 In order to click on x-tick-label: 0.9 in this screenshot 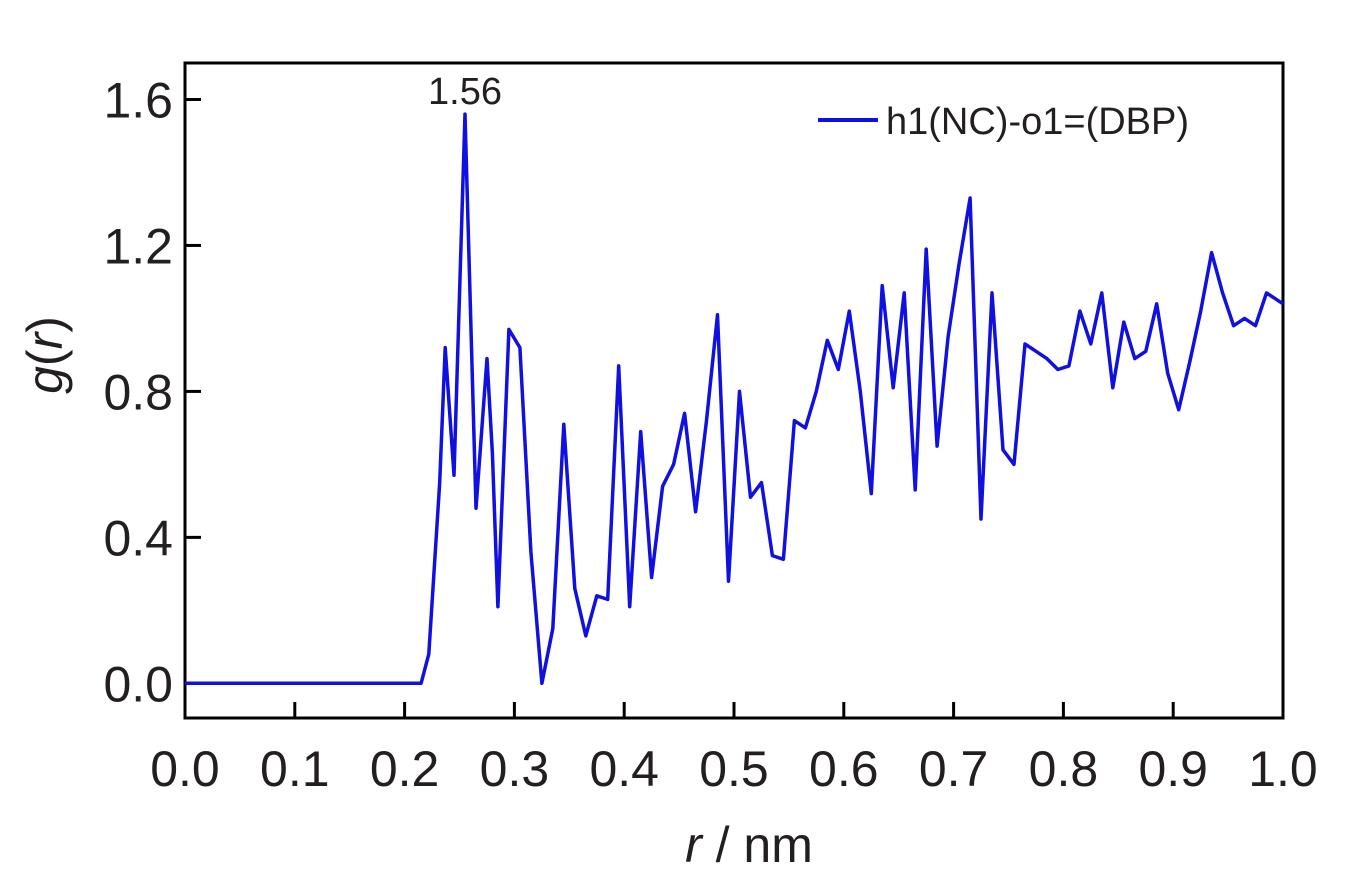, I will do `click(1173, 769)`.